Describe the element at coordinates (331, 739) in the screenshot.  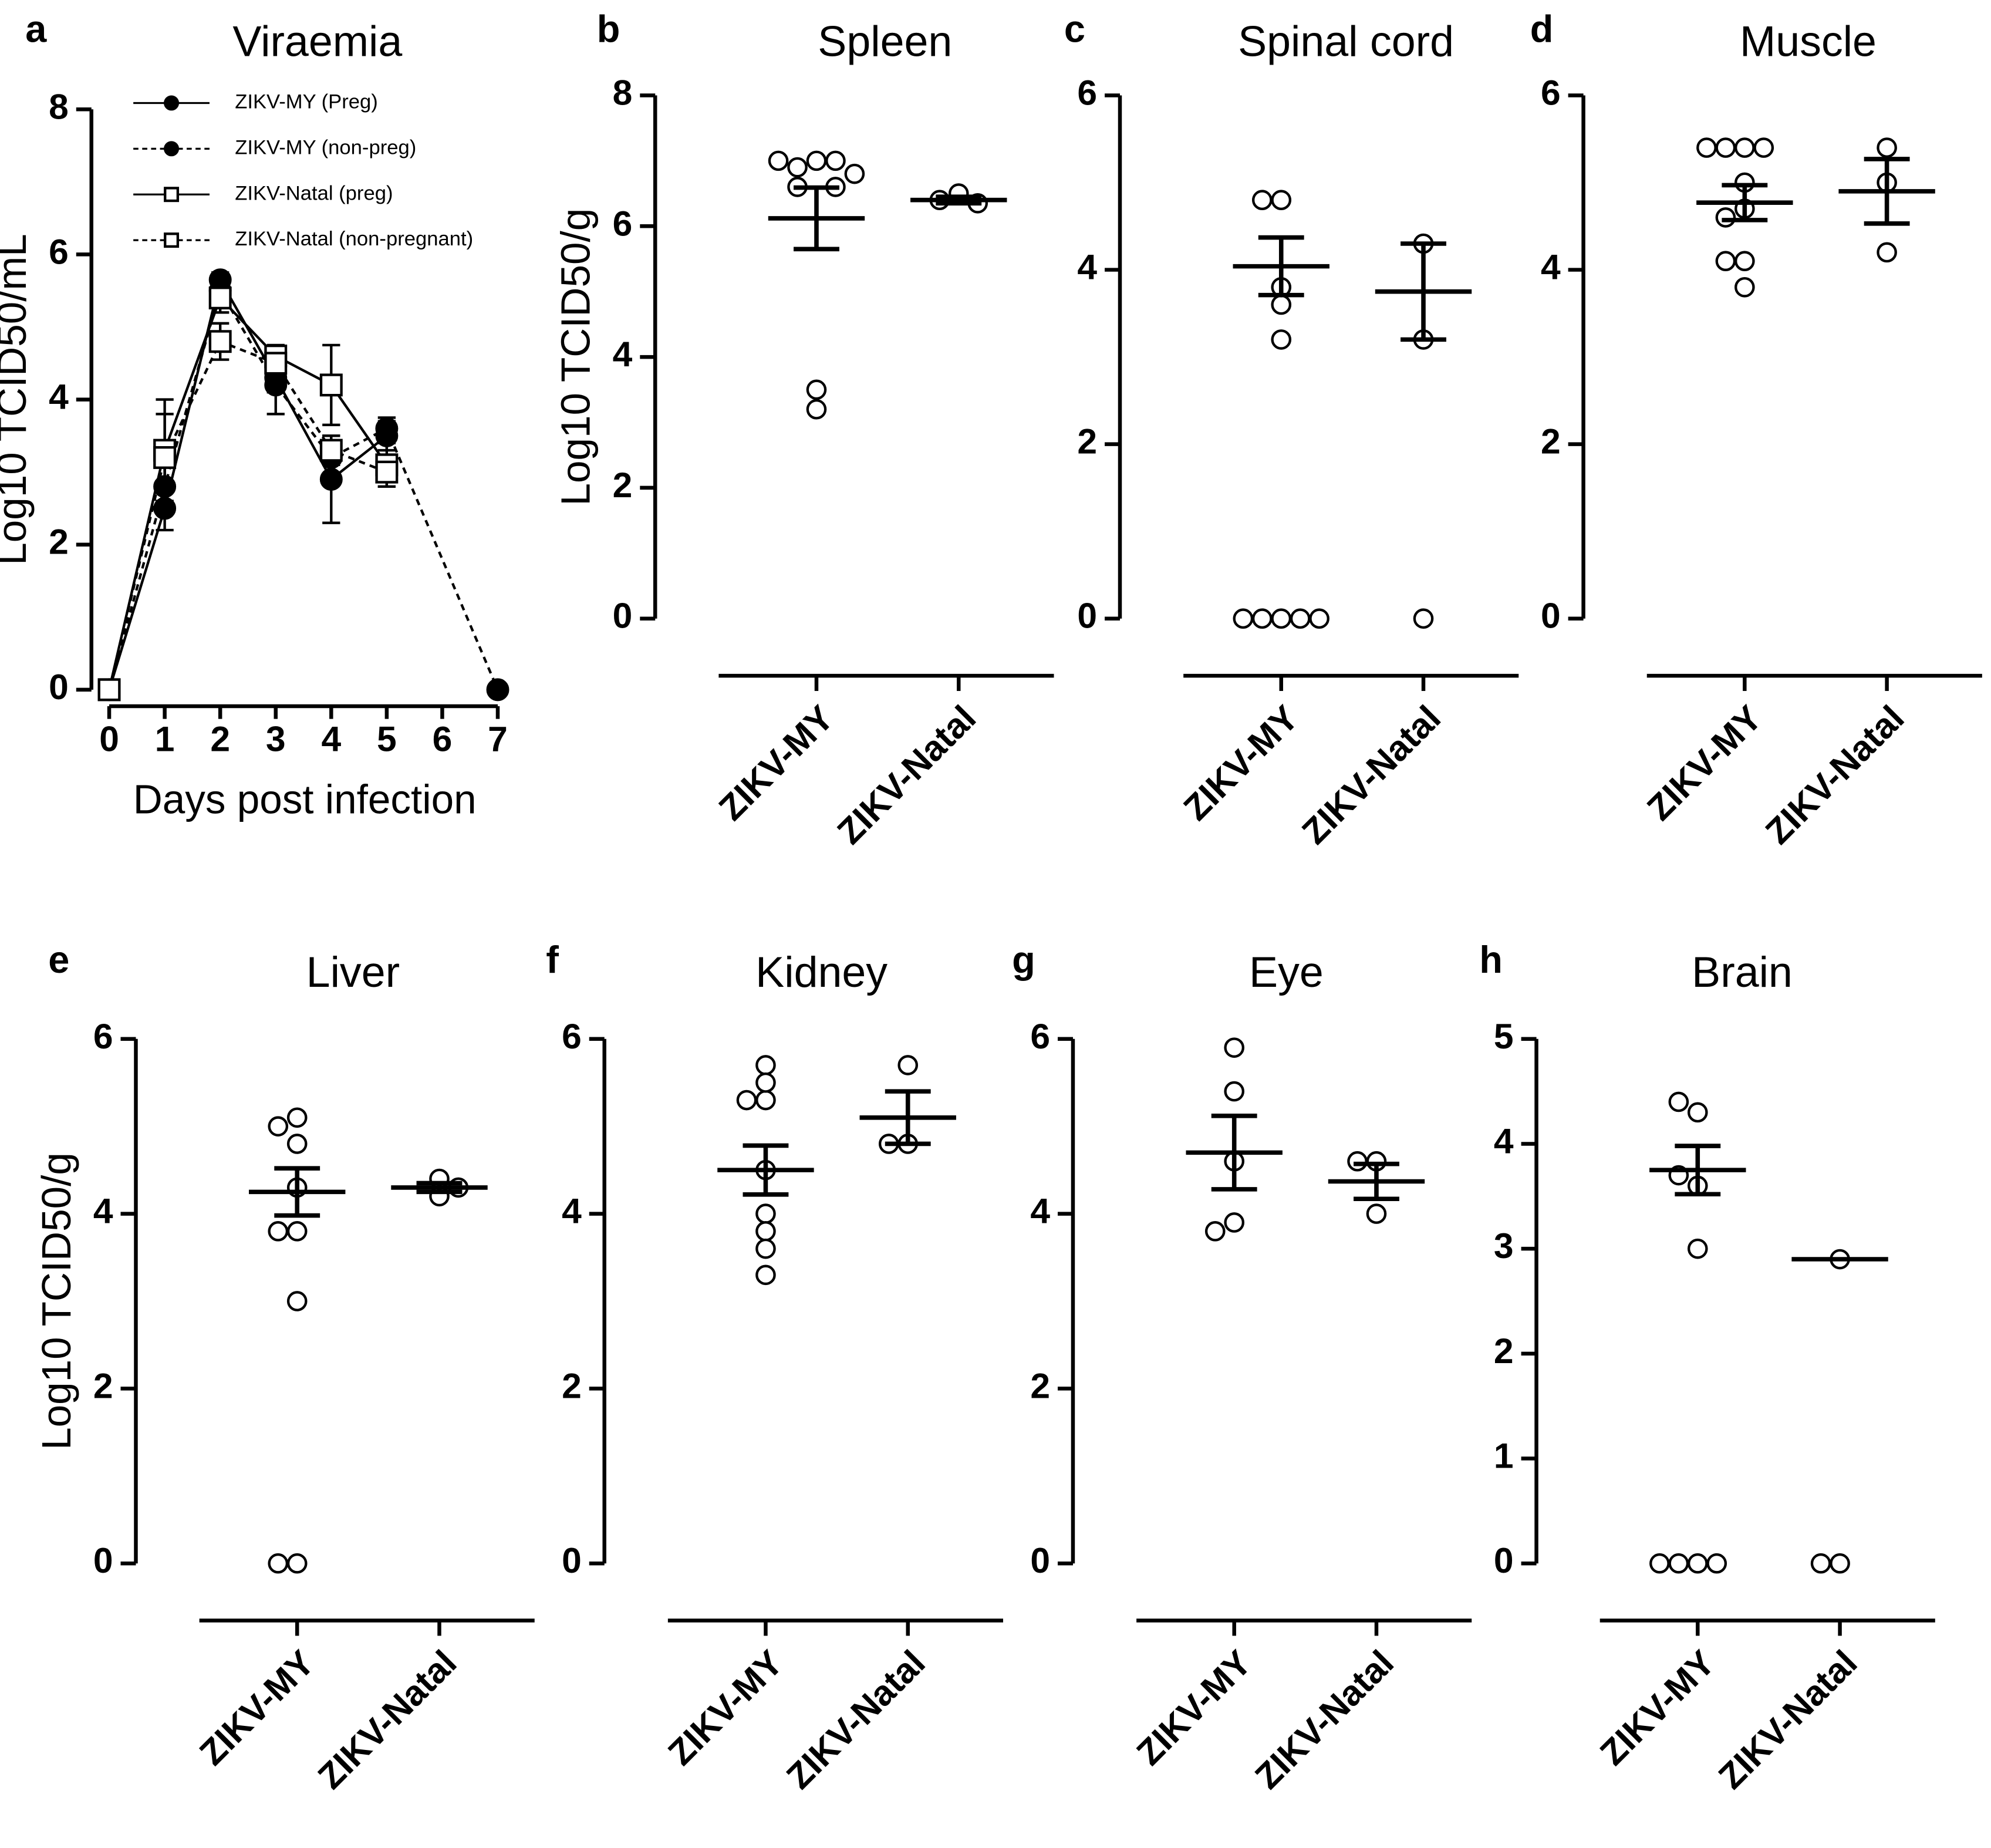
I see `x-tick-label: 4` at that location.